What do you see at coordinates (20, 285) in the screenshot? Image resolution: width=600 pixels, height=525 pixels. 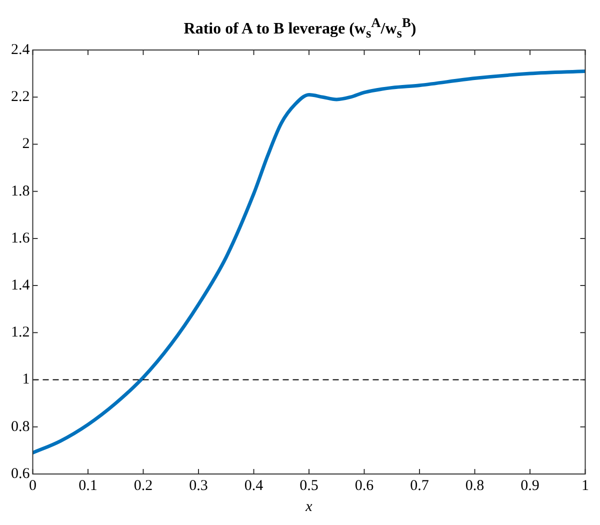 I see `y-tick-label: 1.4` at bounding box center [20, 285].